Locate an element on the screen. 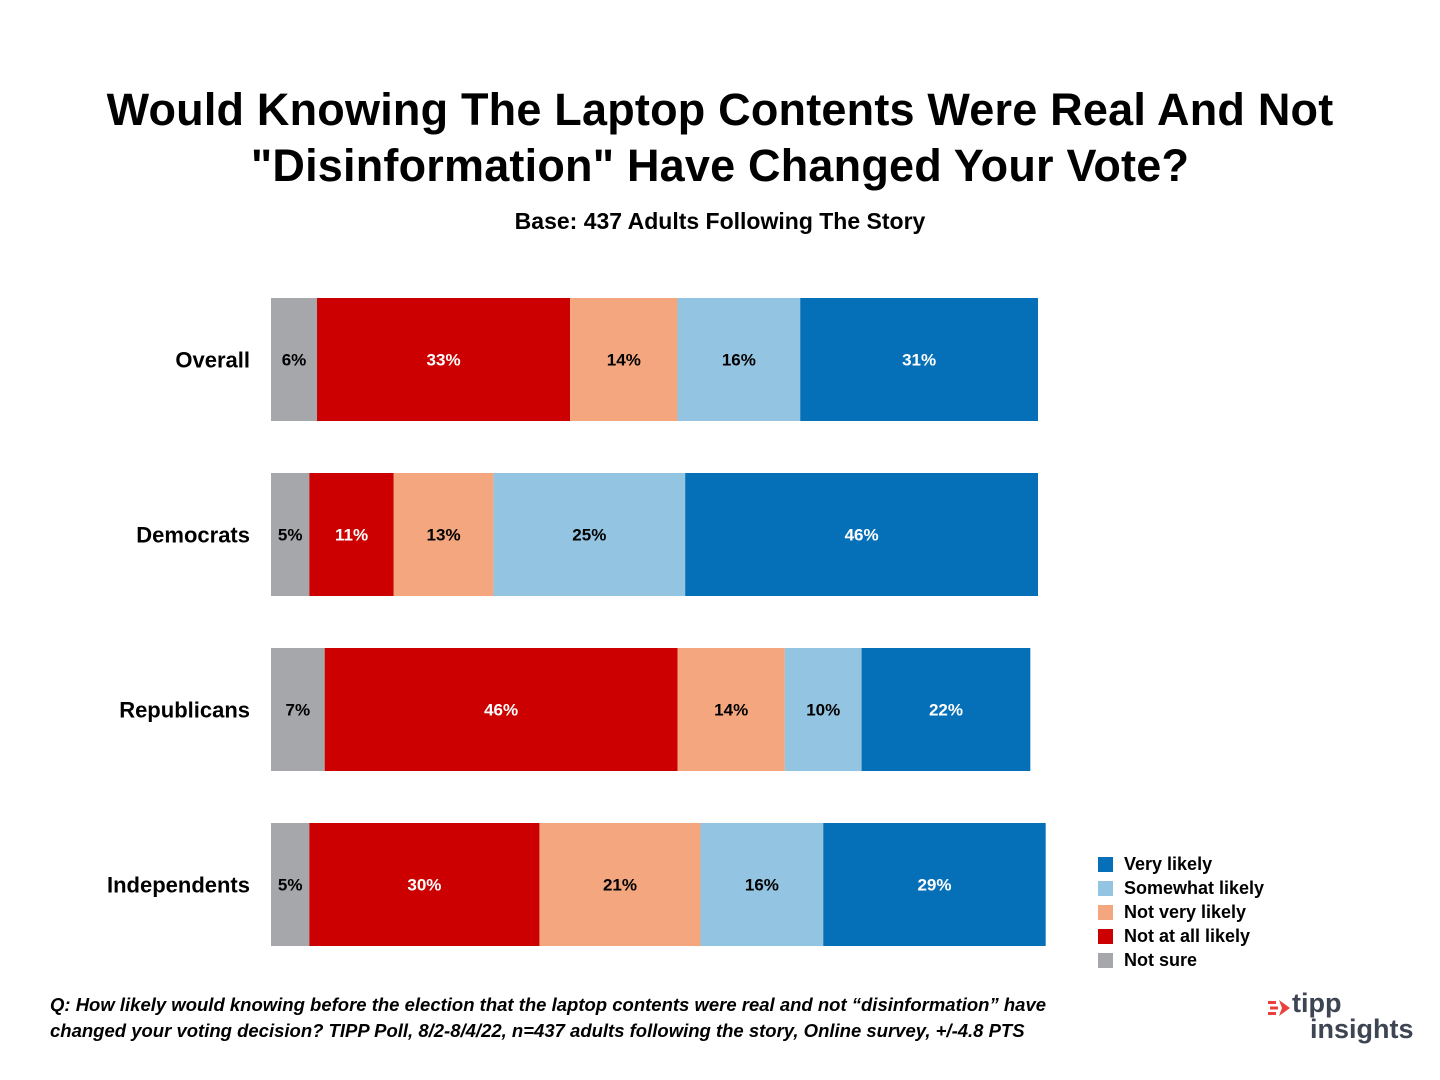 The image size is (1440, 1080). bar-segment-republicans-not-very-likely is located at coordinates (731, 709).